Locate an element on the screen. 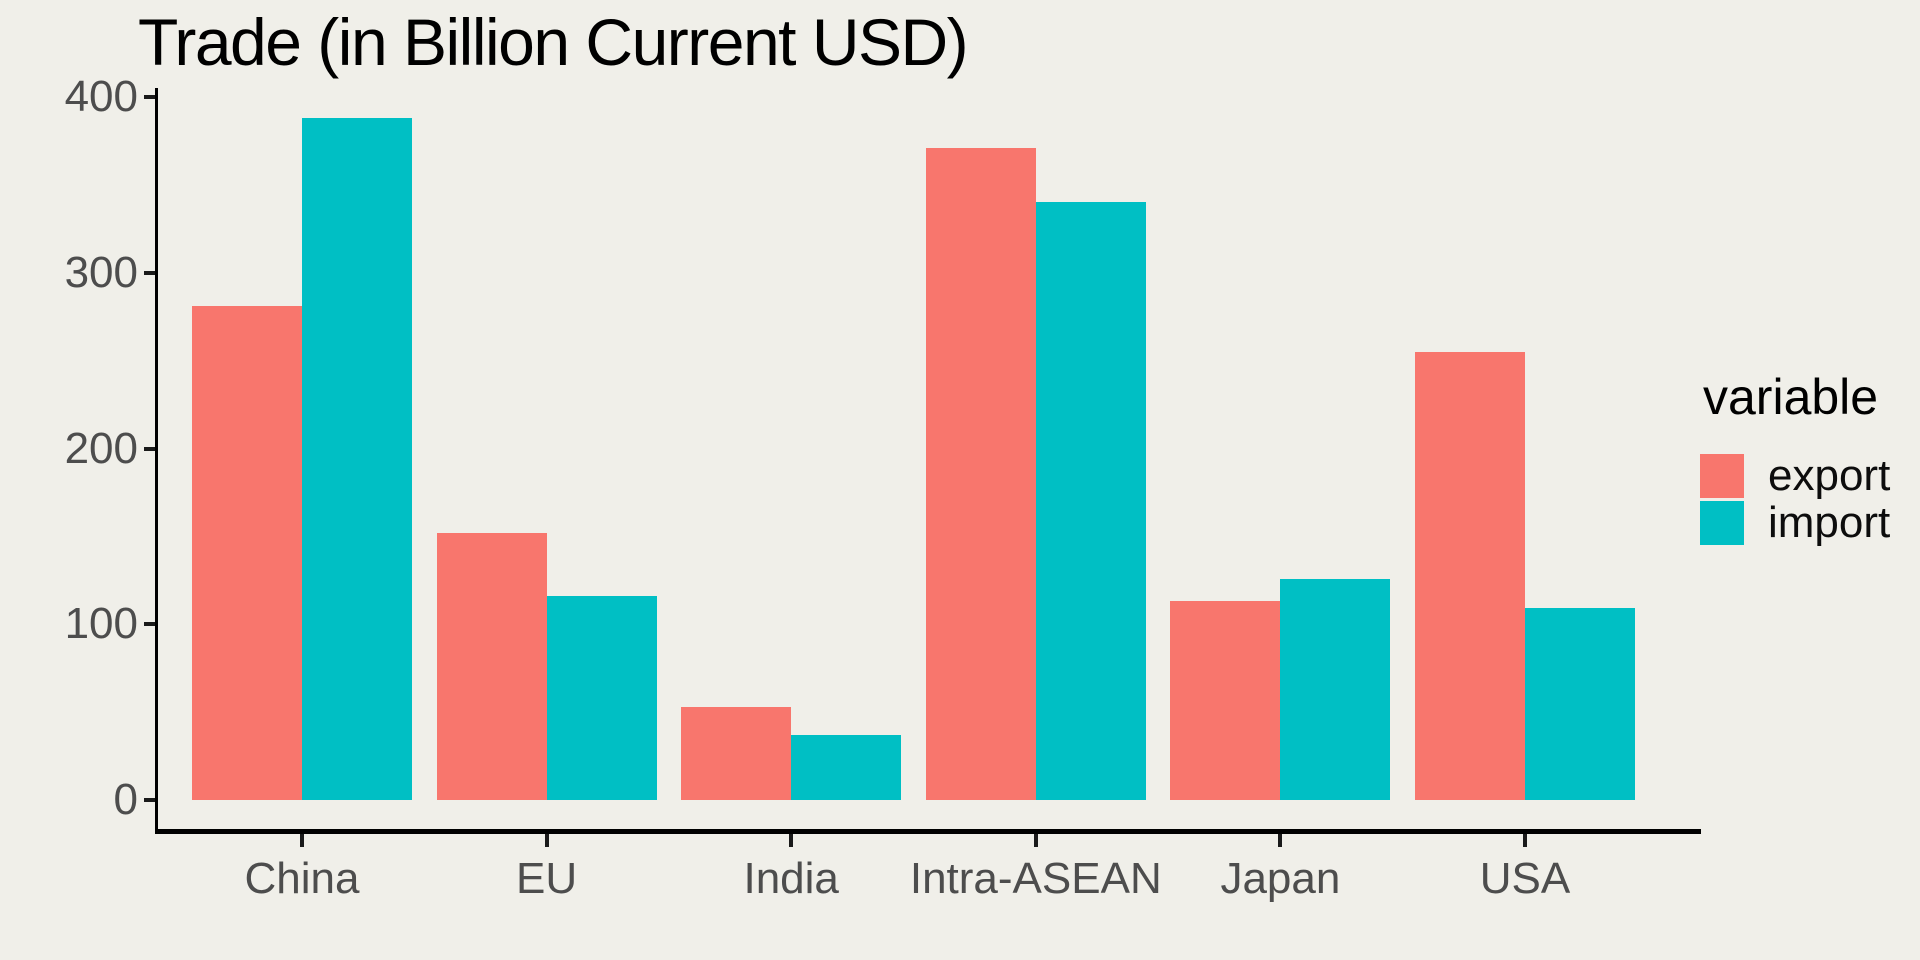 This screenshot has width=1920, height=960. x-tick-japan is located at coordinates (1280, 840).